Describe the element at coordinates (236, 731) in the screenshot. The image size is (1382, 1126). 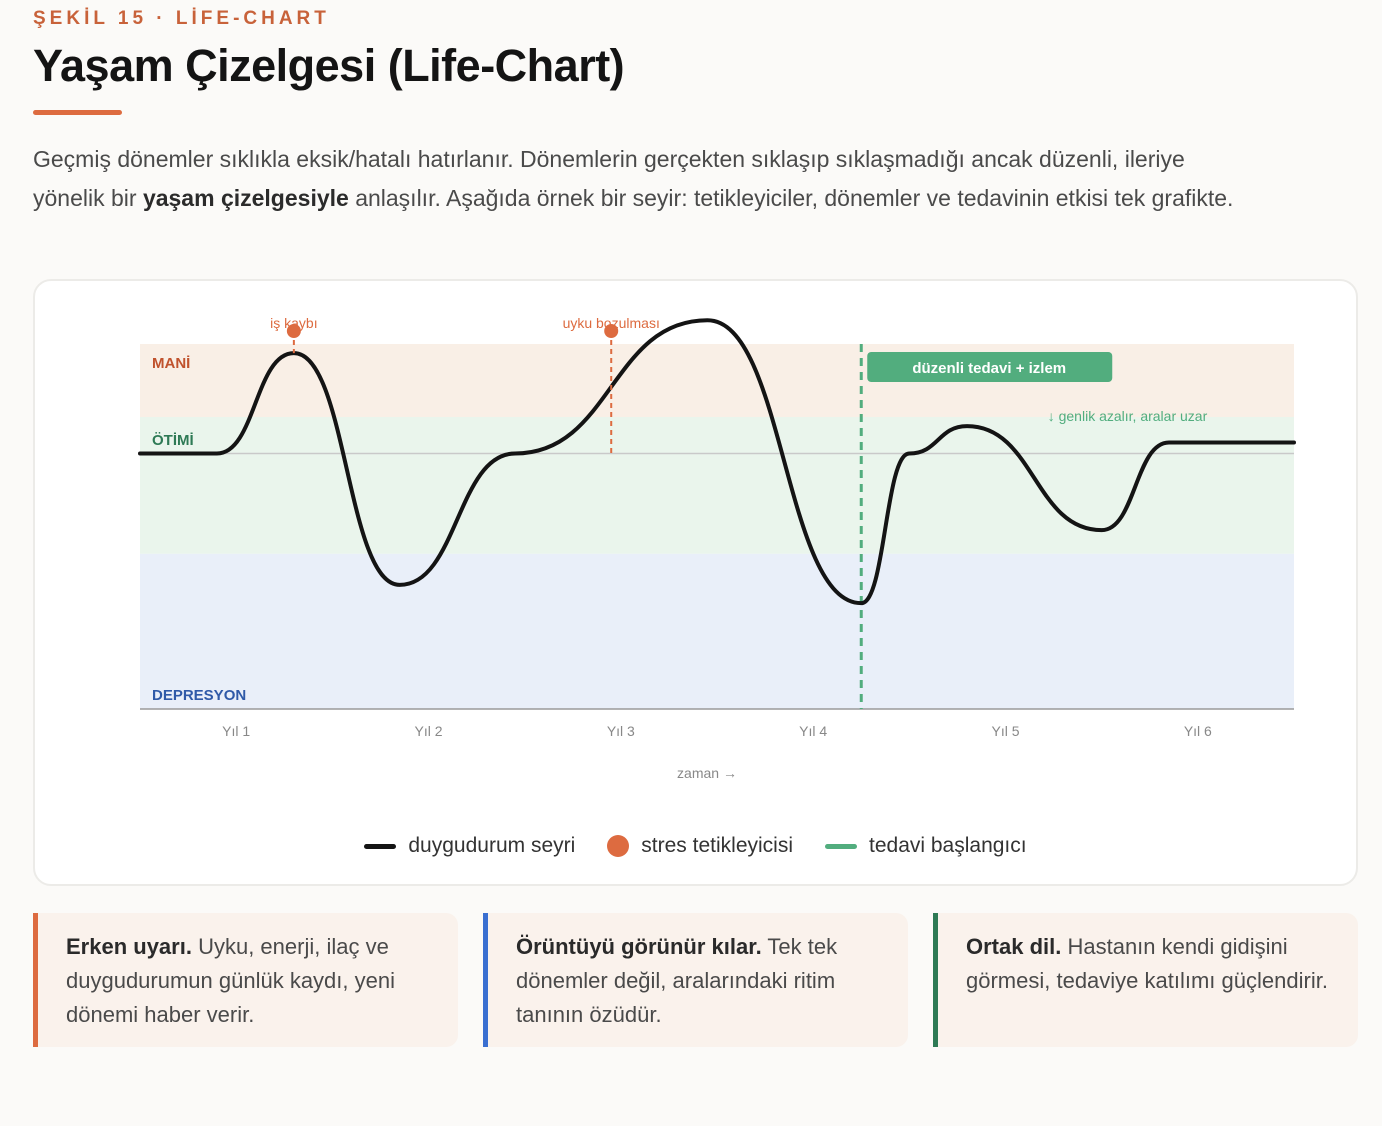
I see `x-tick-label: Yıl 1` at that location.